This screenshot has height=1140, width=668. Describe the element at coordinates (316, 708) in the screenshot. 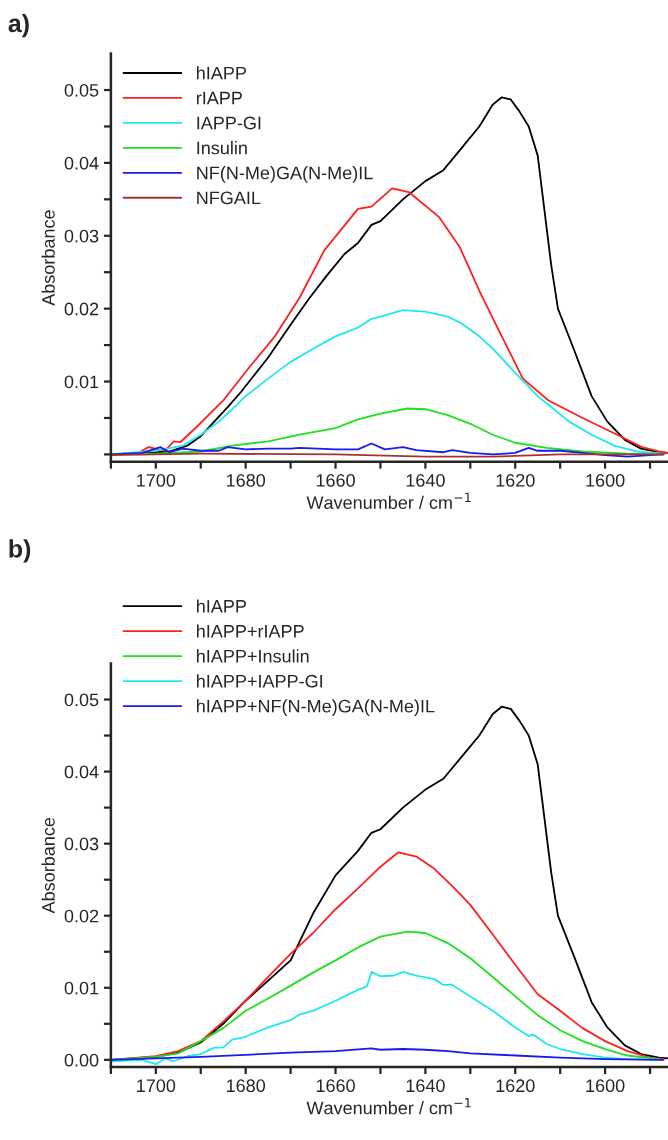

I see `legend-label: hIAPP+NF(N-Me)GA(N-Me)IL` at that location.